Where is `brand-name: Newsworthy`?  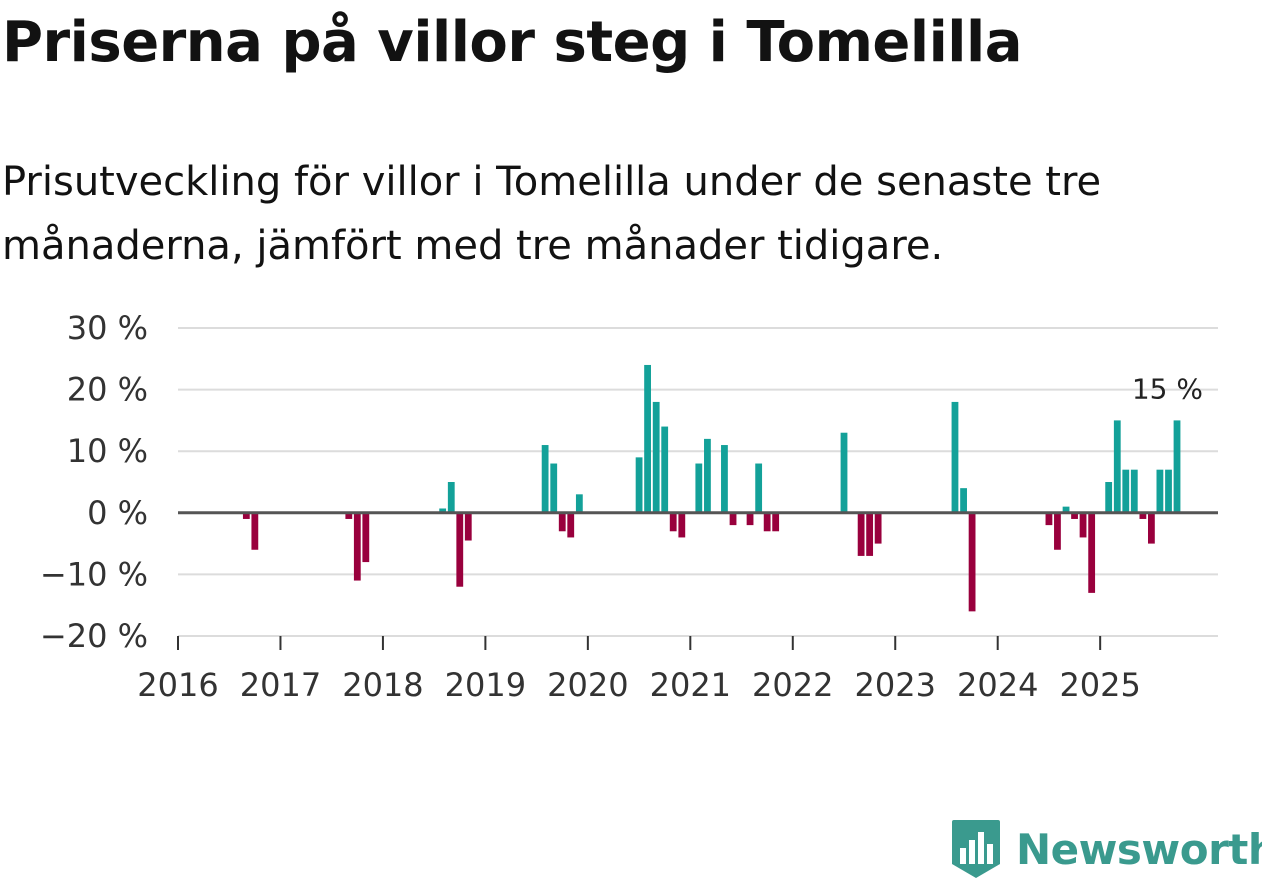
brand-name: Newsworthy is located at coordinates (1139, 849).